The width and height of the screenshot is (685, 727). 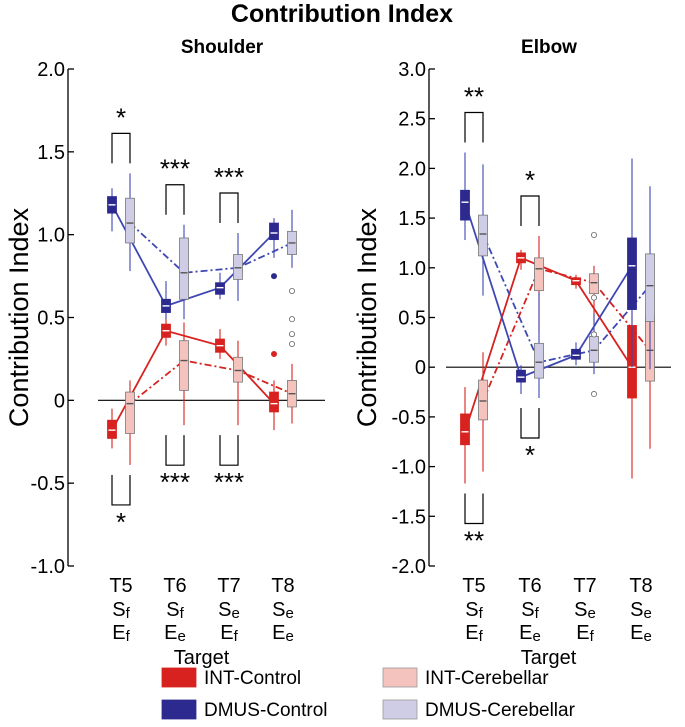 What do you see at coordinates (19, 317) in the screenshot?
I see `y-axis-label: Contribution Index` at bounding box center [19, 317].